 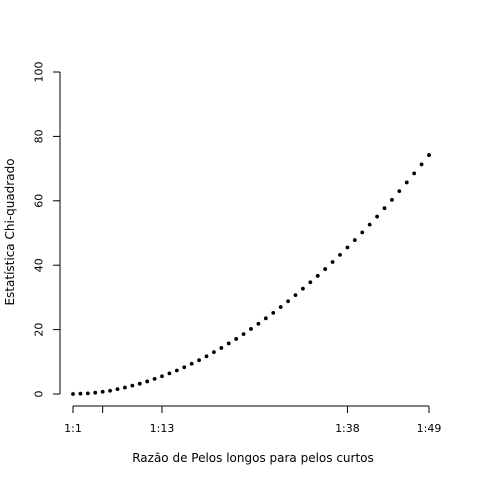 What do you see at coordinates (39, 265) in the screenshot?
I see `y-tick-label: 40` at bounding box center [39, 265].